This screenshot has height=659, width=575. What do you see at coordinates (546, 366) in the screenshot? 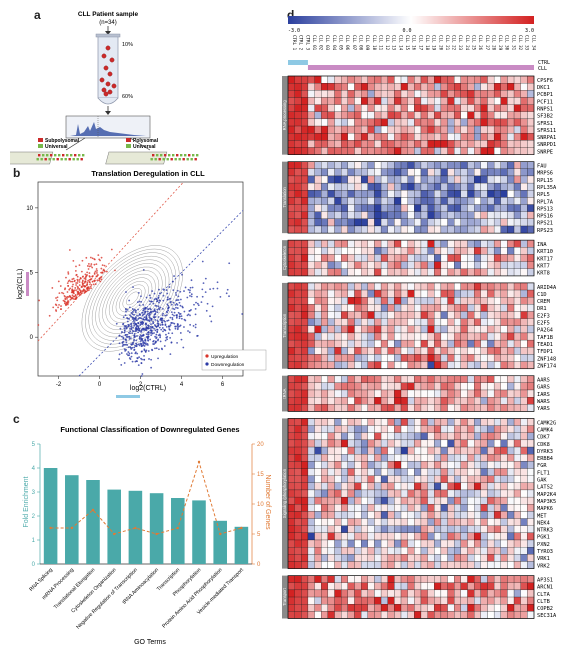
I see `gene-label: ZNF174` at bounding box center [546, 366].